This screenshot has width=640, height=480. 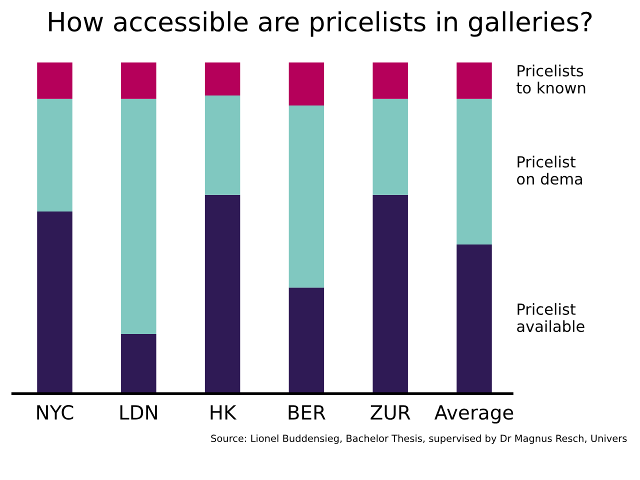 I want to click on x-tick-label: LDN, so click(x=138, y=412).